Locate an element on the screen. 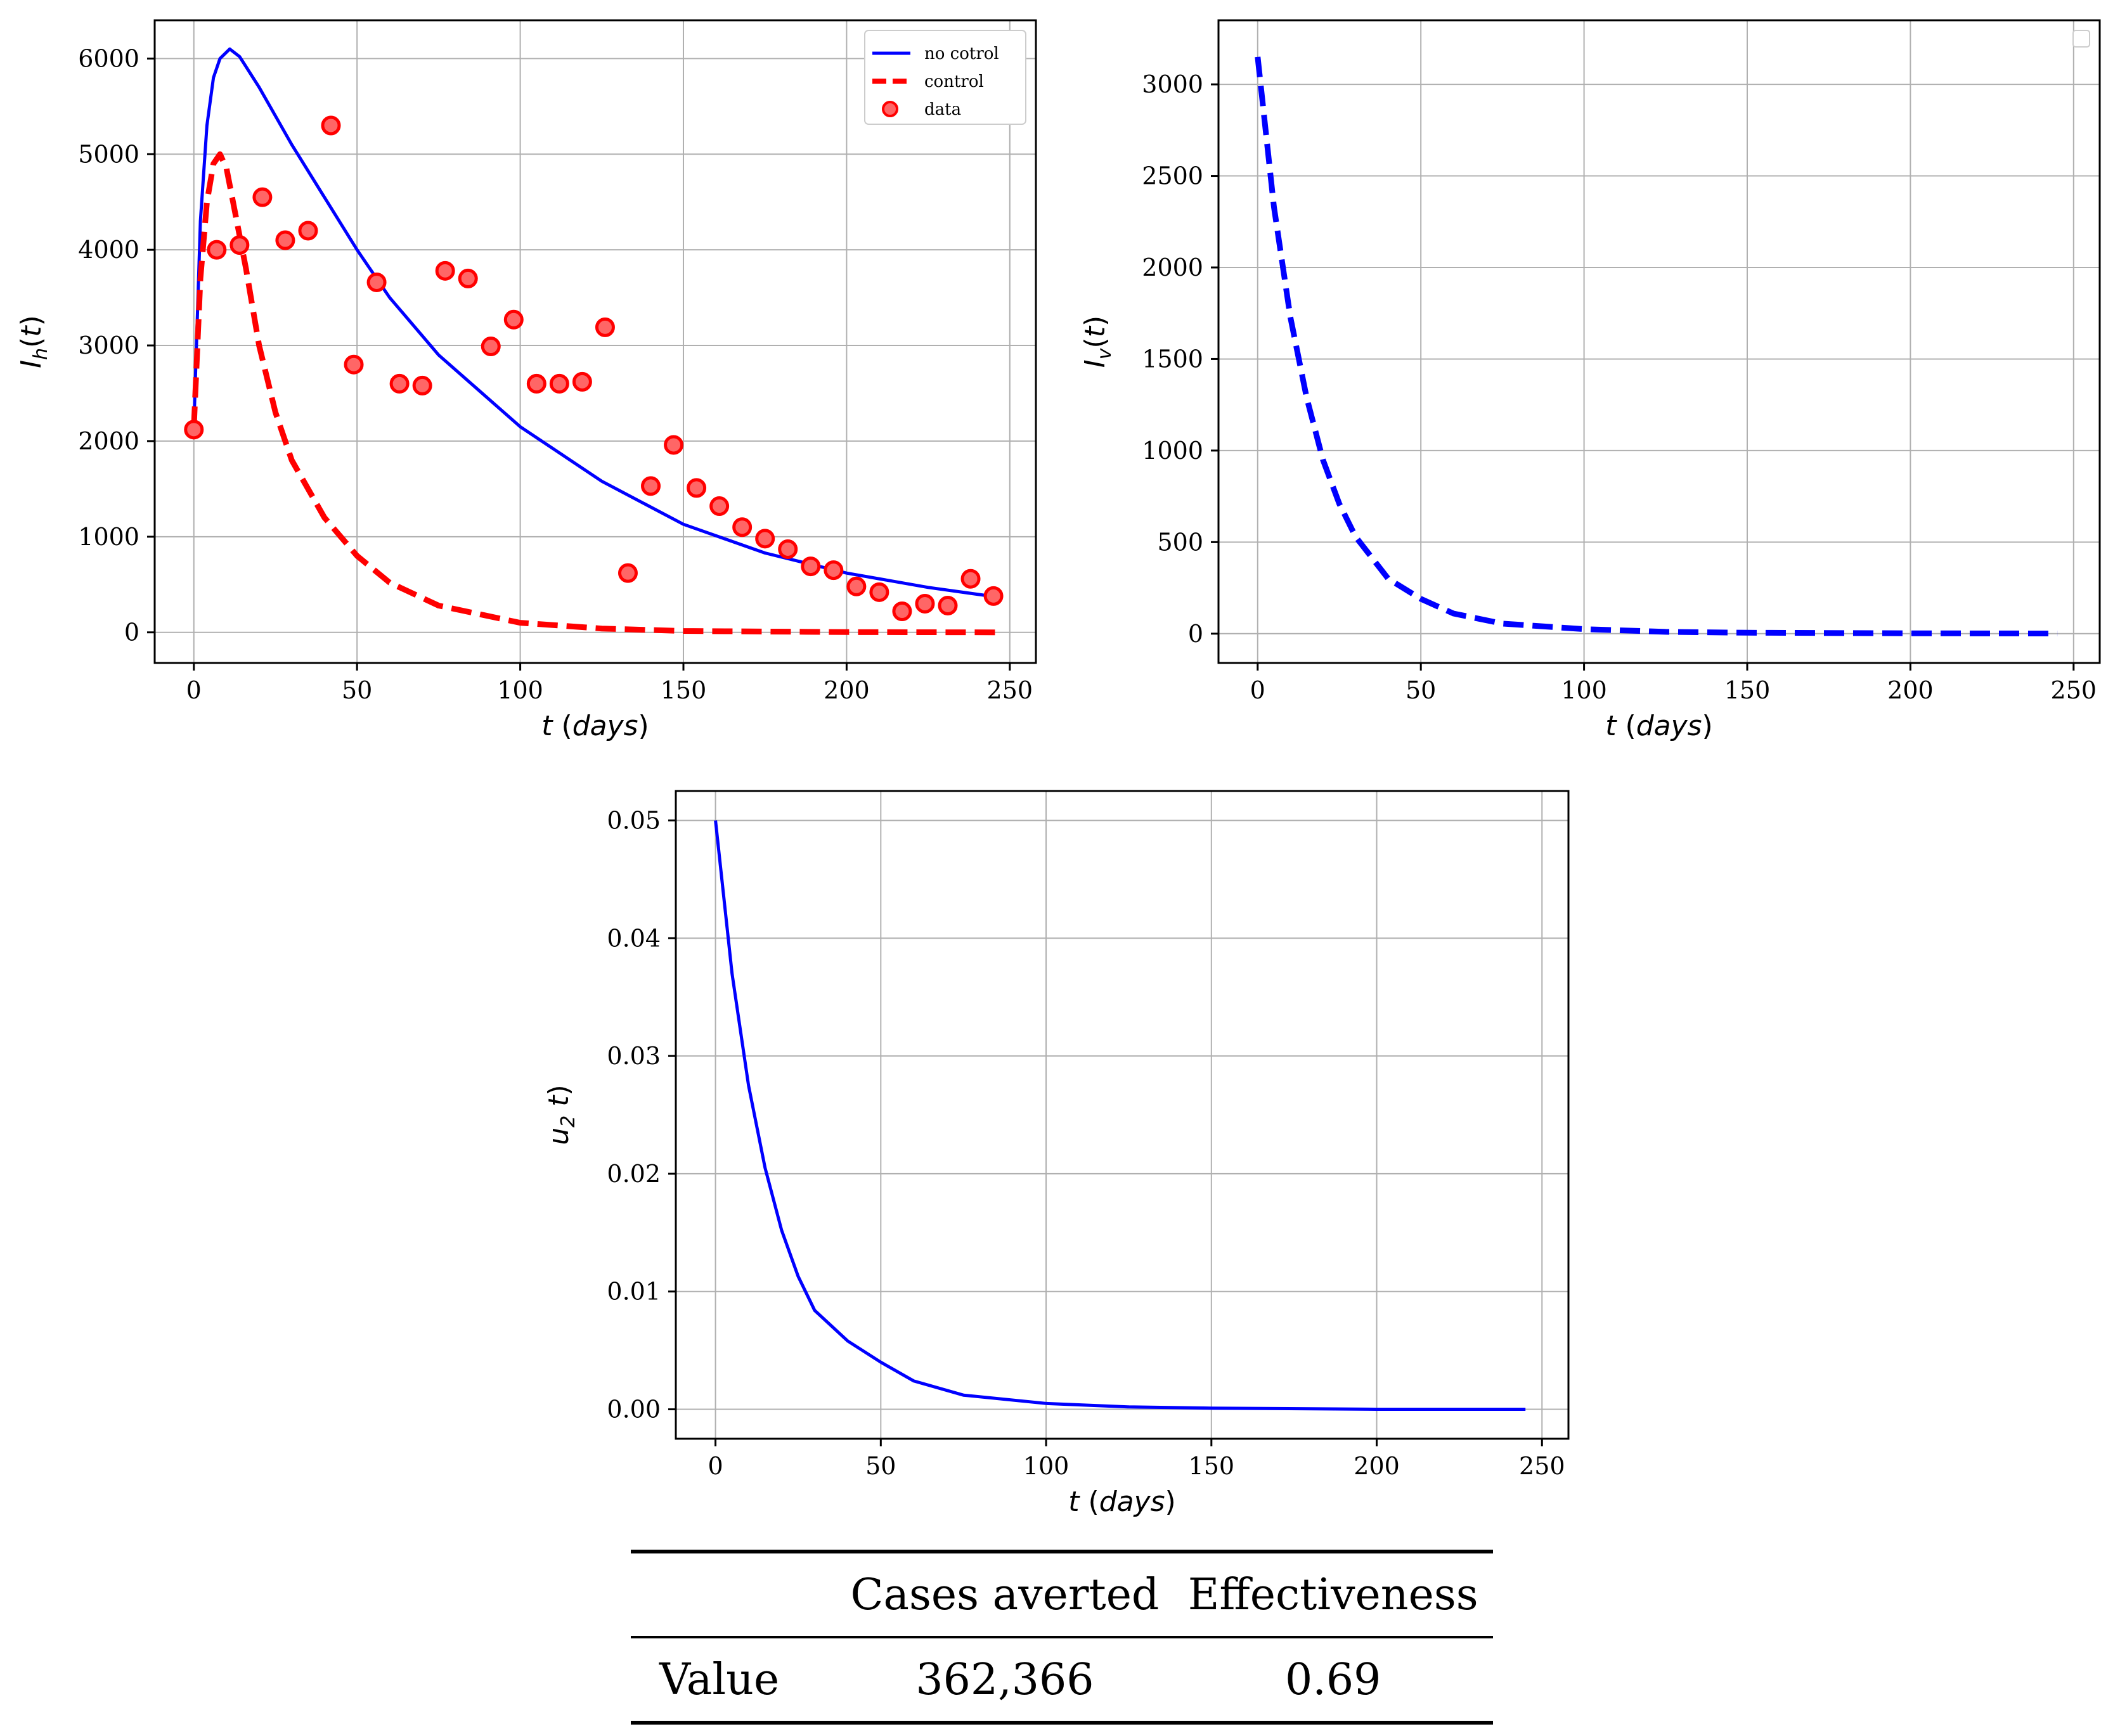  y-tick-label: 6000 is located at coordinates (108, 58).